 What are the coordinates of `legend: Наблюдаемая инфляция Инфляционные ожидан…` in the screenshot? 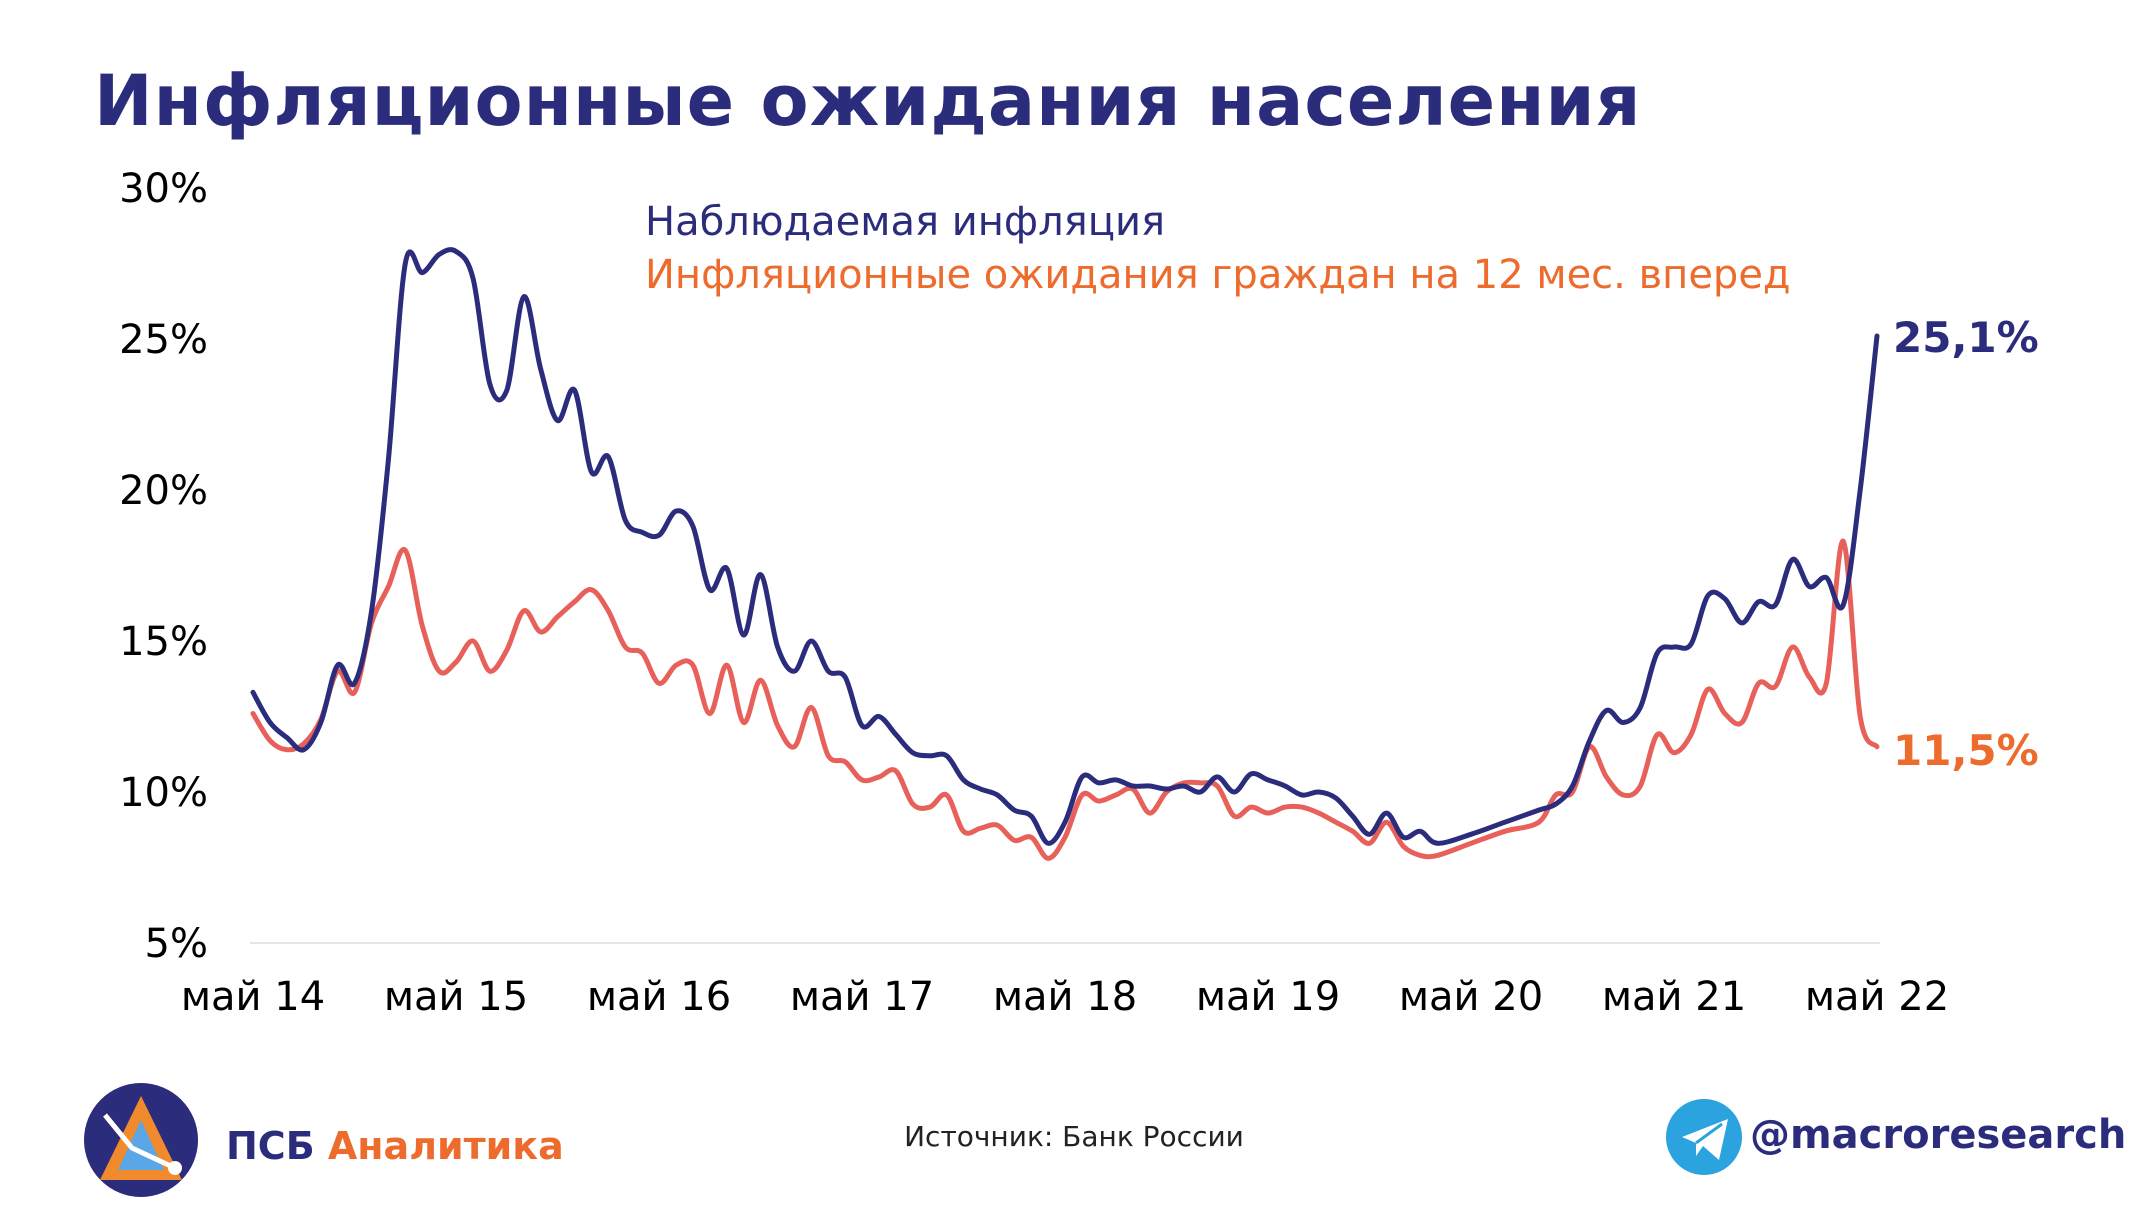 It's located at (1218, 248).